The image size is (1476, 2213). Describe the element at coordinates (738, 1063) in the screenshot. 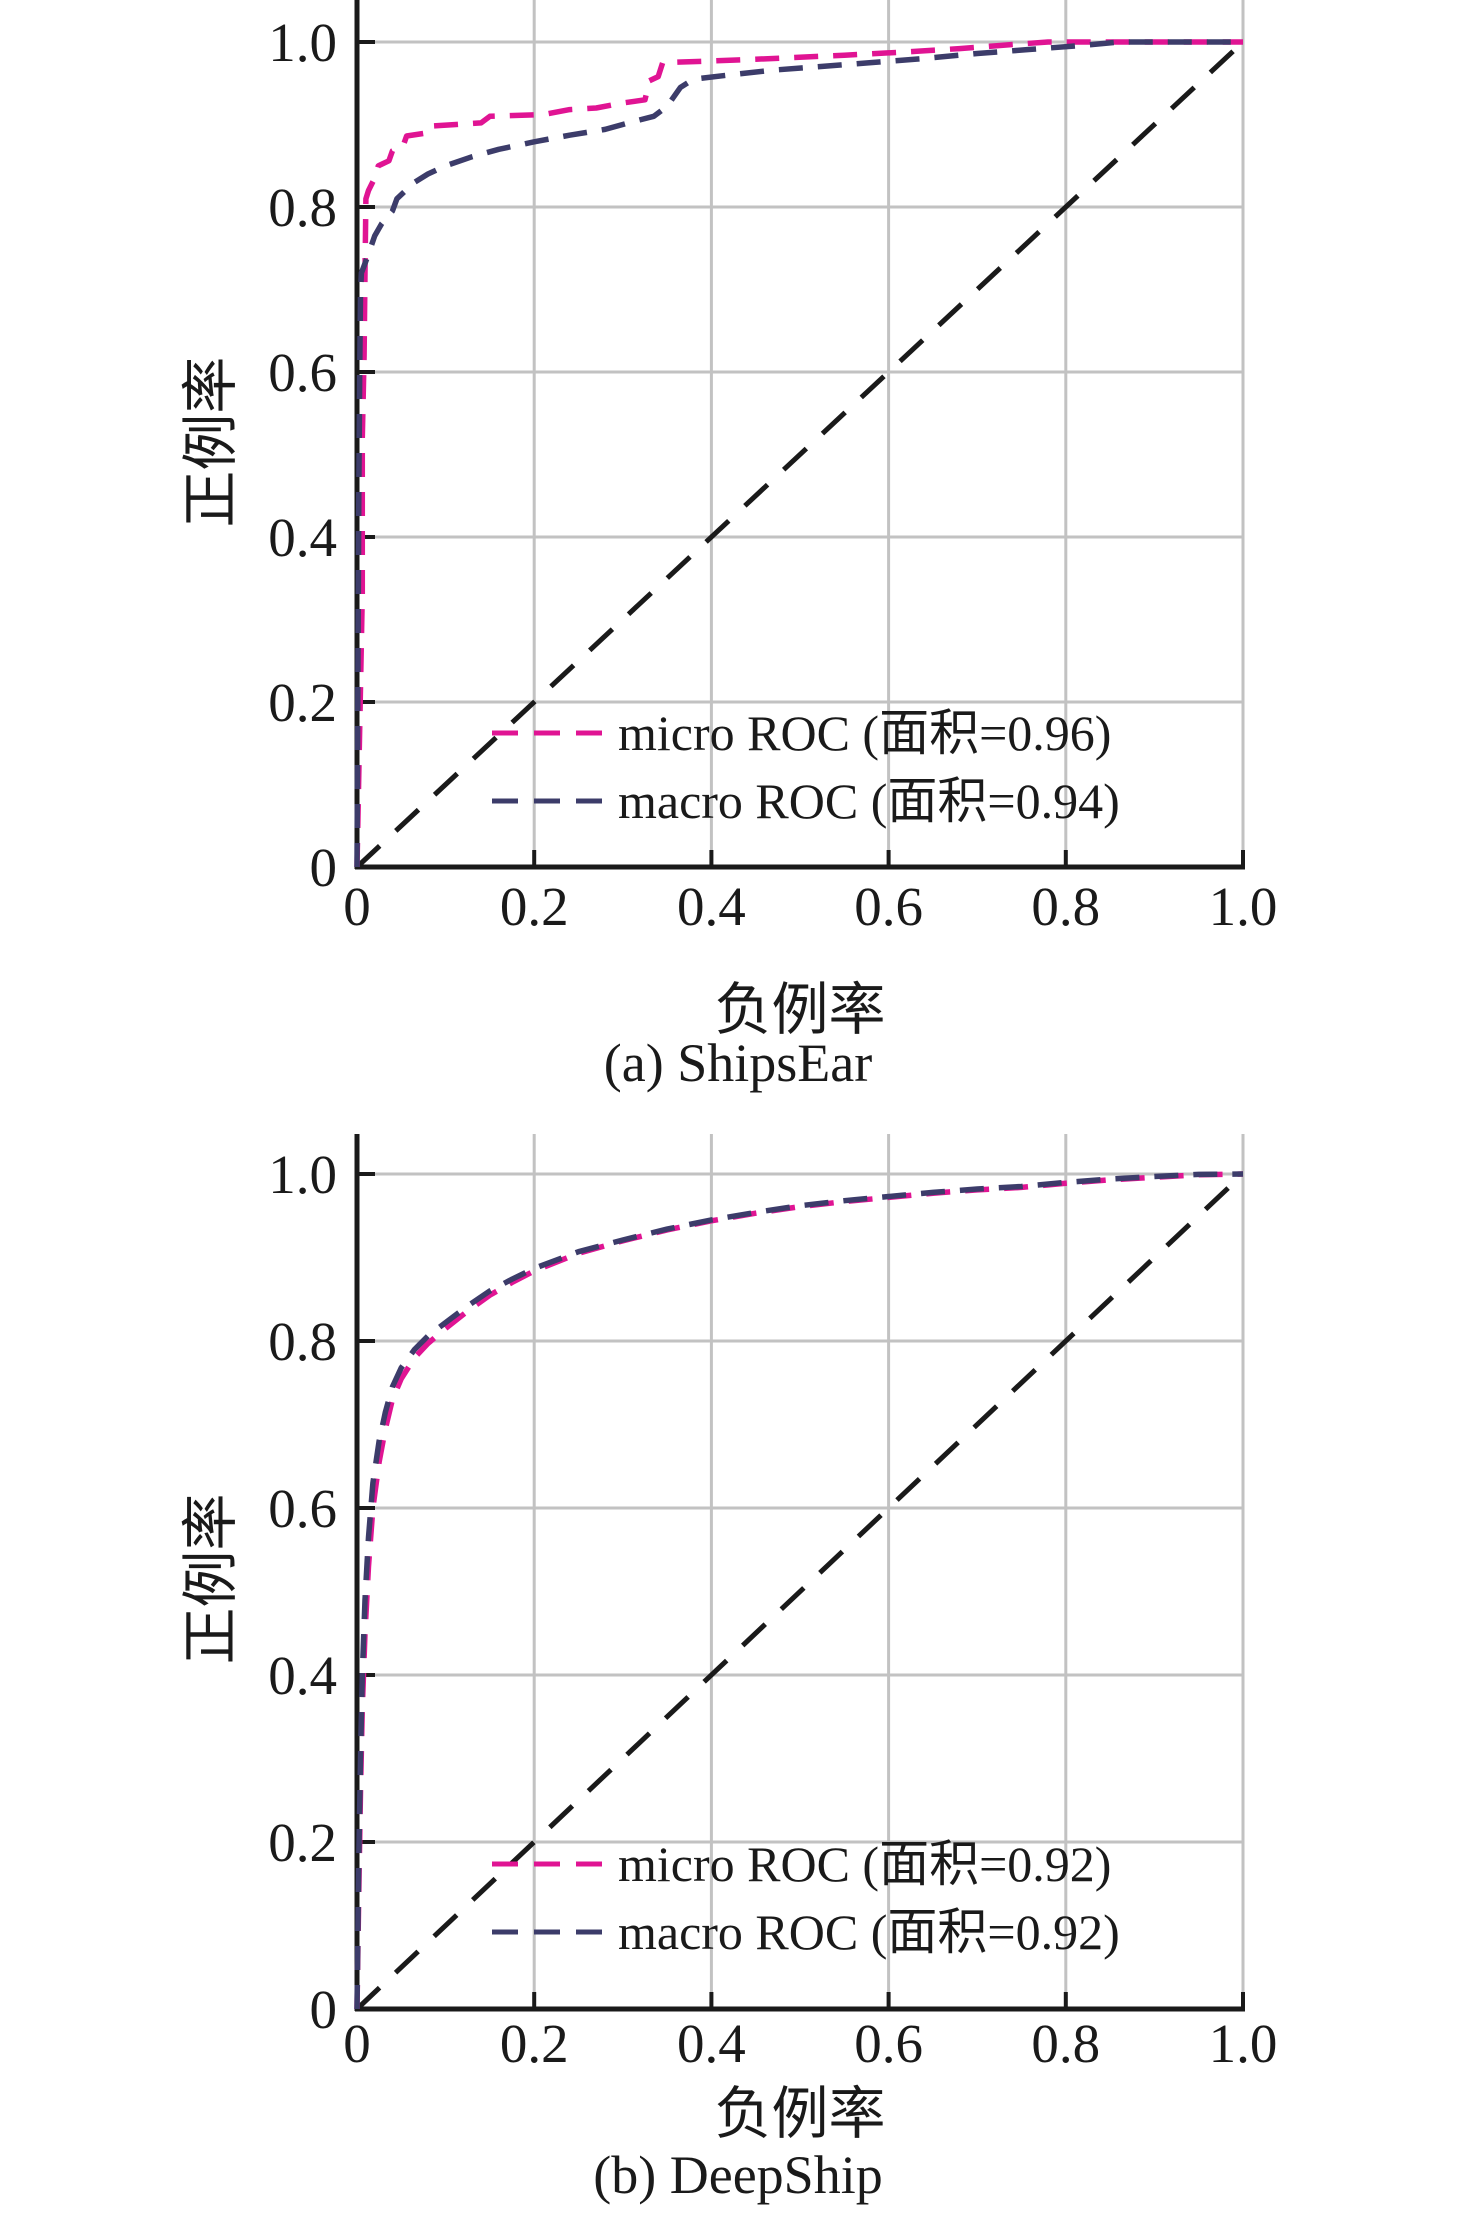

I see `chart-caption-shipsear: (a) ShipsEar` at that location.